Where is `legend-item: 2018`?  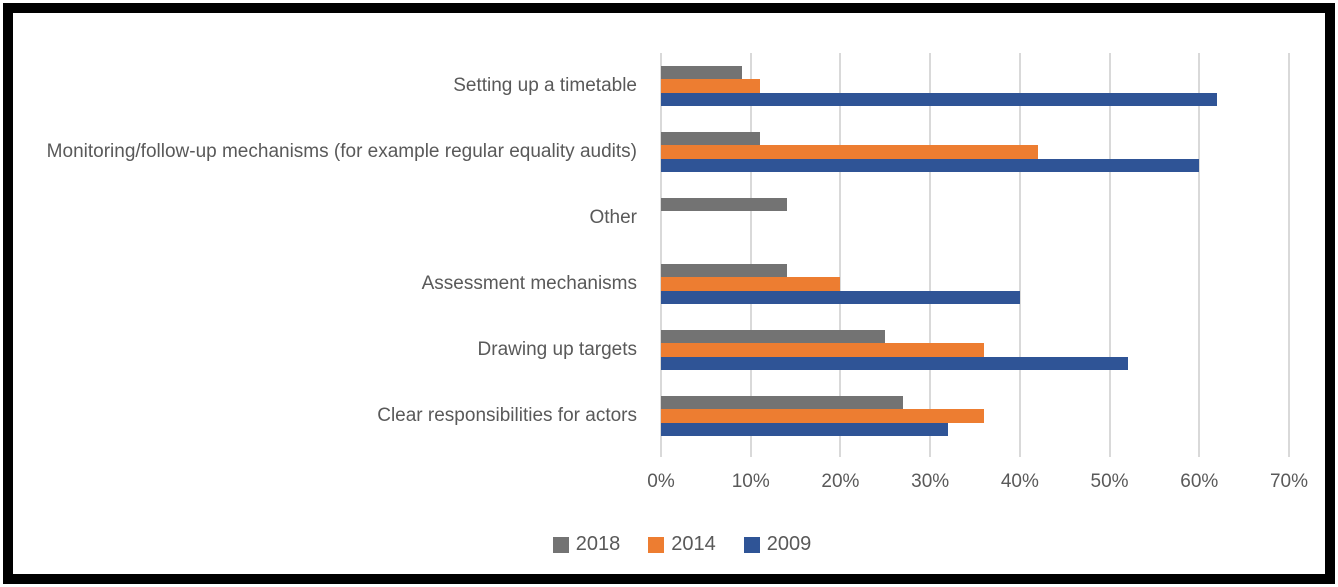 legend-item: 2018 is located at coordinates (586, 544).